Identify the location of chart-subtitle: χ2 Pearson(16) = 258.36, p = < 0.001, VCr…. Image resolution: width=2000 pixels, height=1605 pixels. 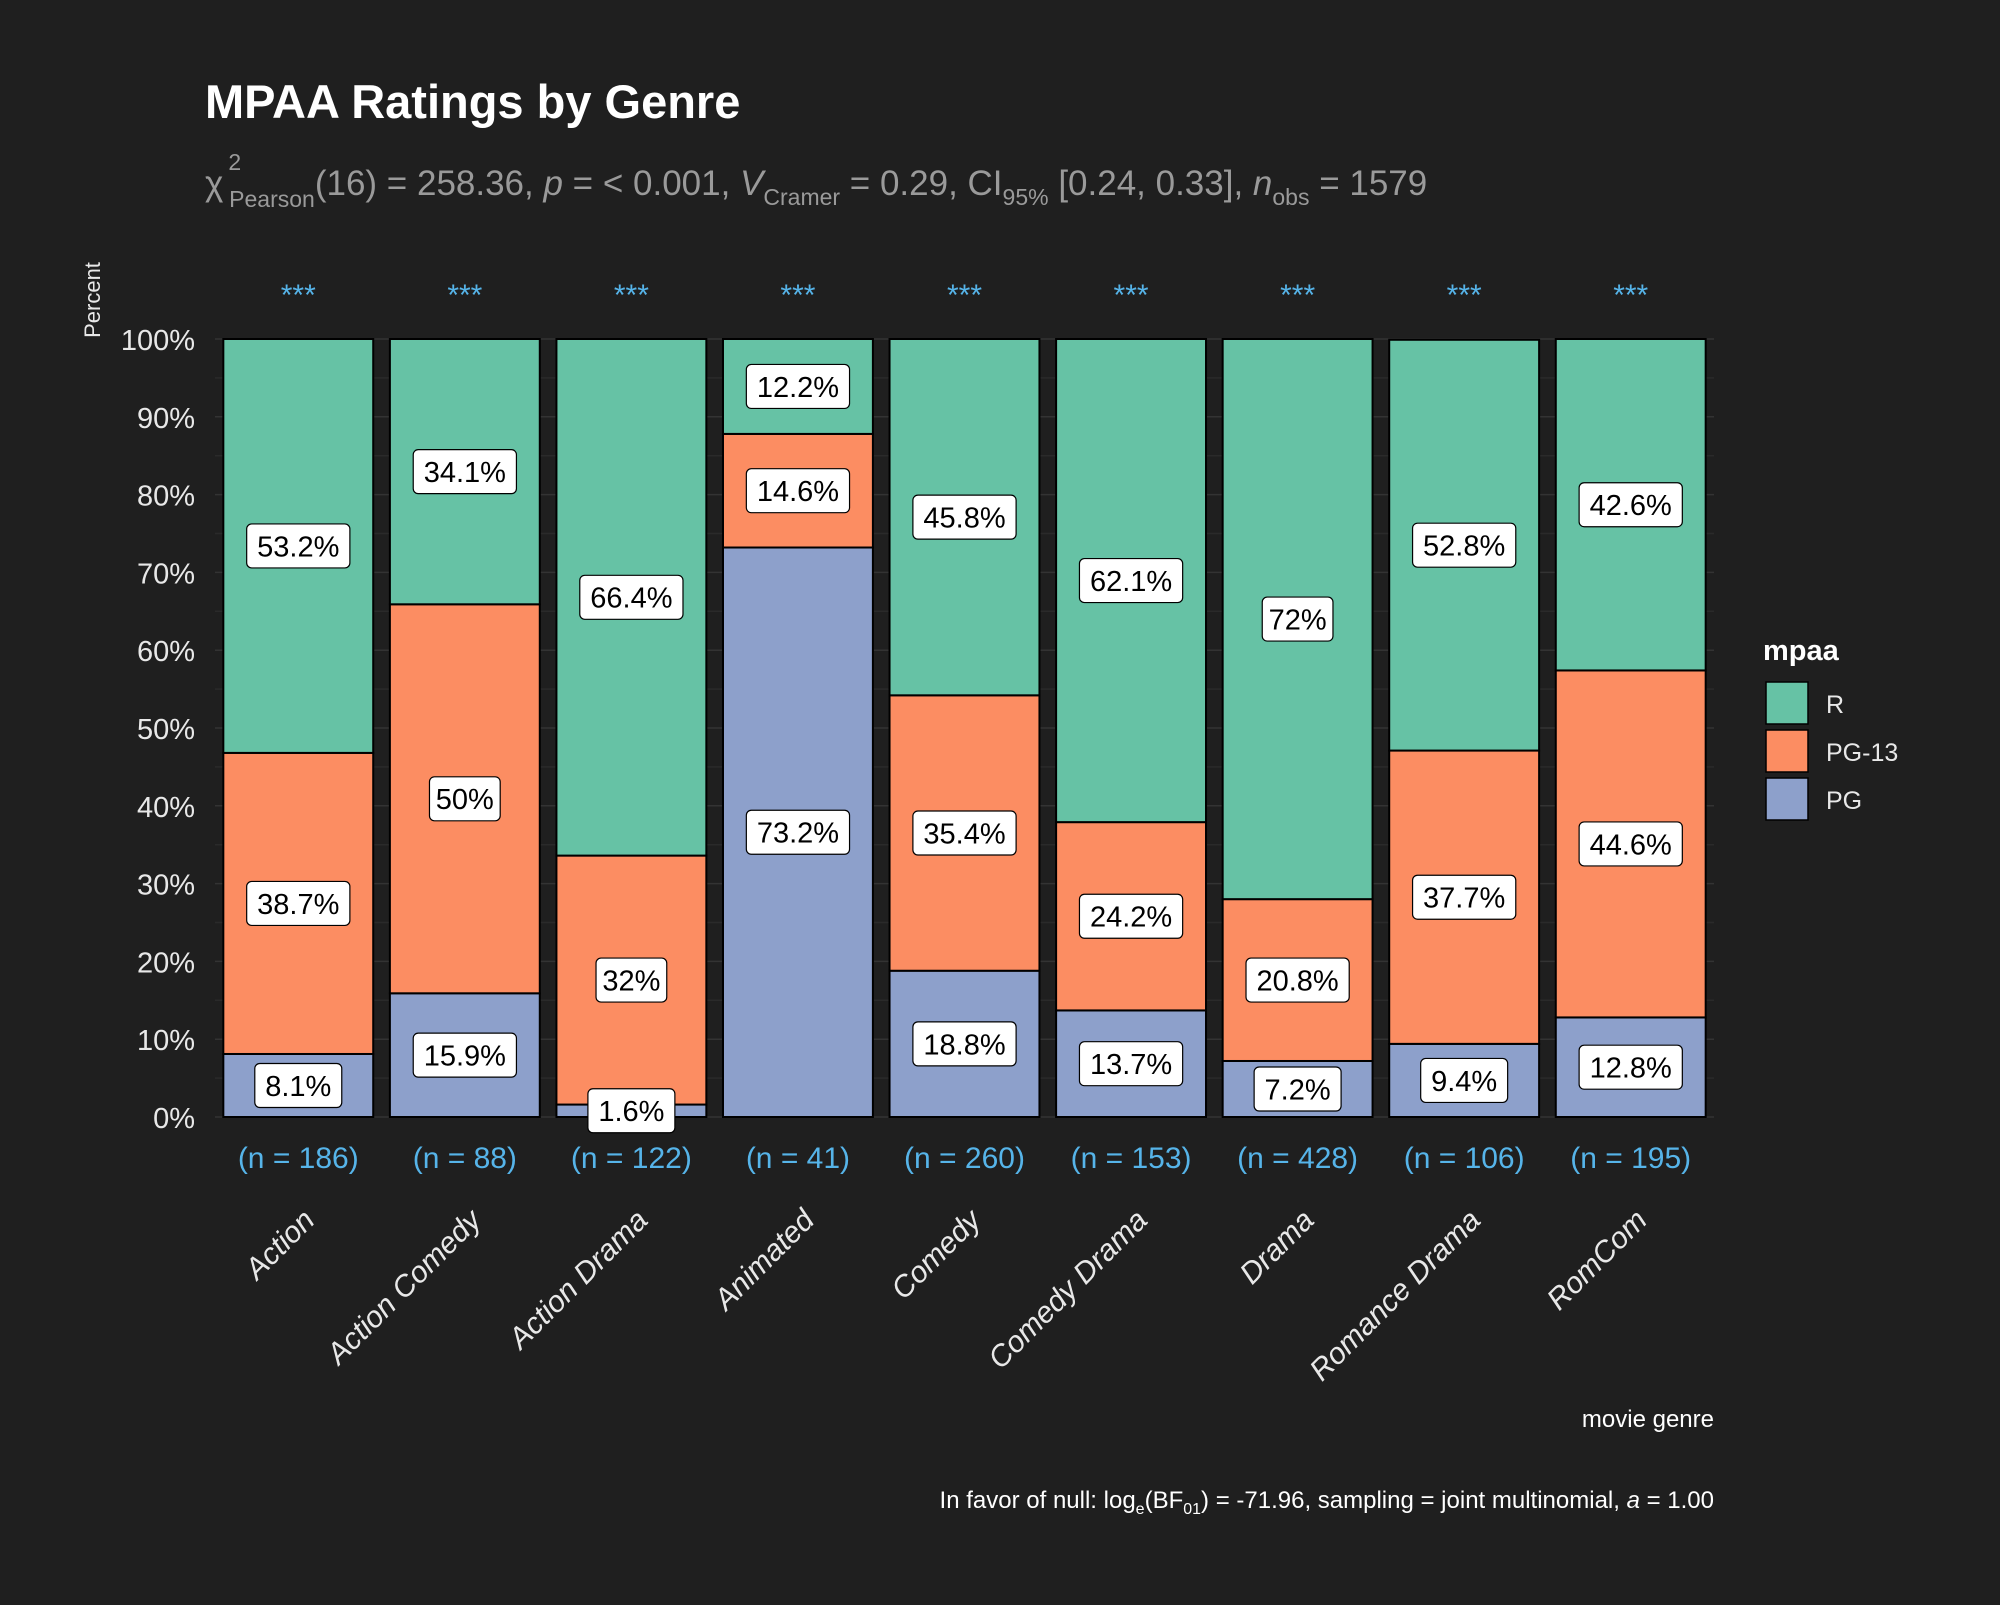
(816, 180).